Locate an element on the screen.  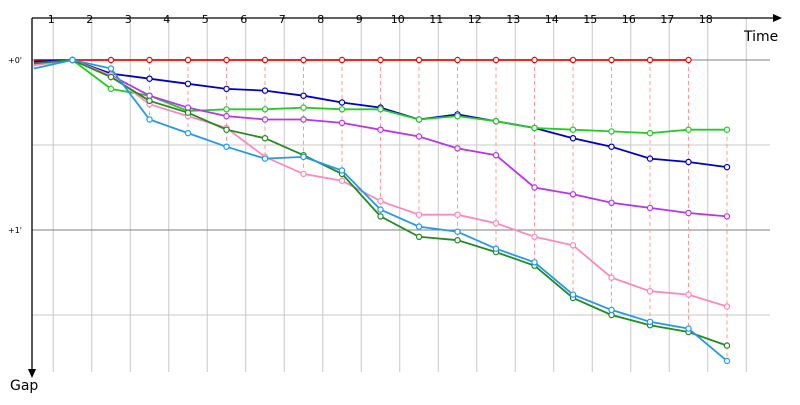
x-axis-title: Time is located at coordinates (760, 37).